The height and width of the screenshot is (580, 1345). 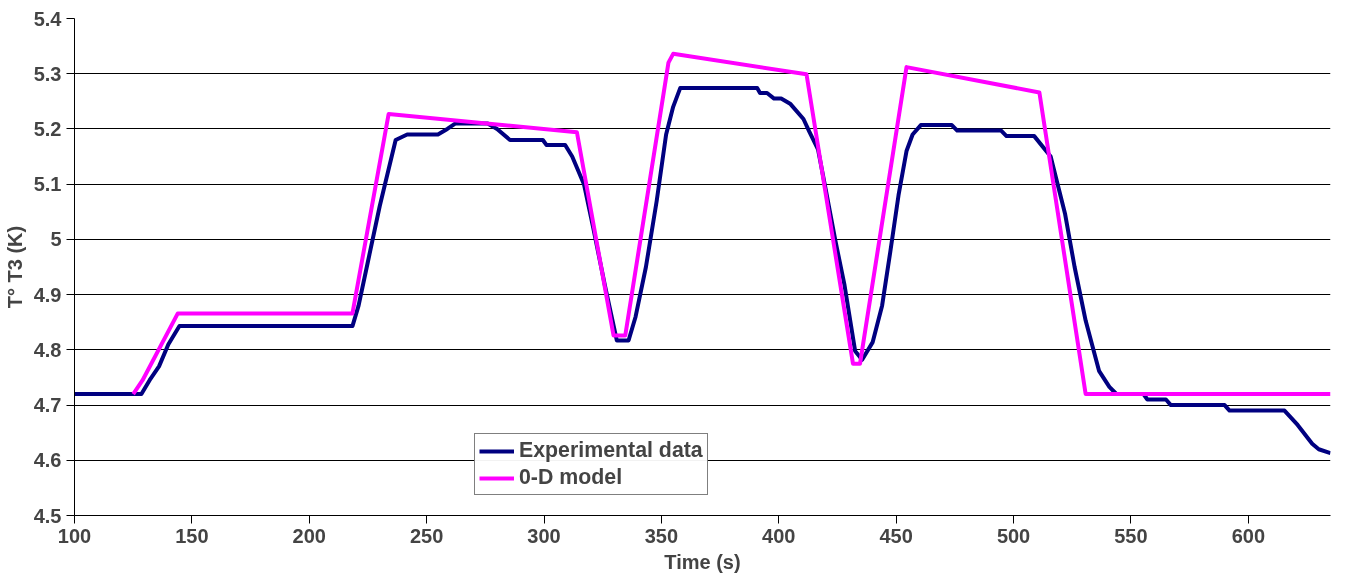 I want to click on y-axis-title: T° T3 (K), so click(x=14, y=267).